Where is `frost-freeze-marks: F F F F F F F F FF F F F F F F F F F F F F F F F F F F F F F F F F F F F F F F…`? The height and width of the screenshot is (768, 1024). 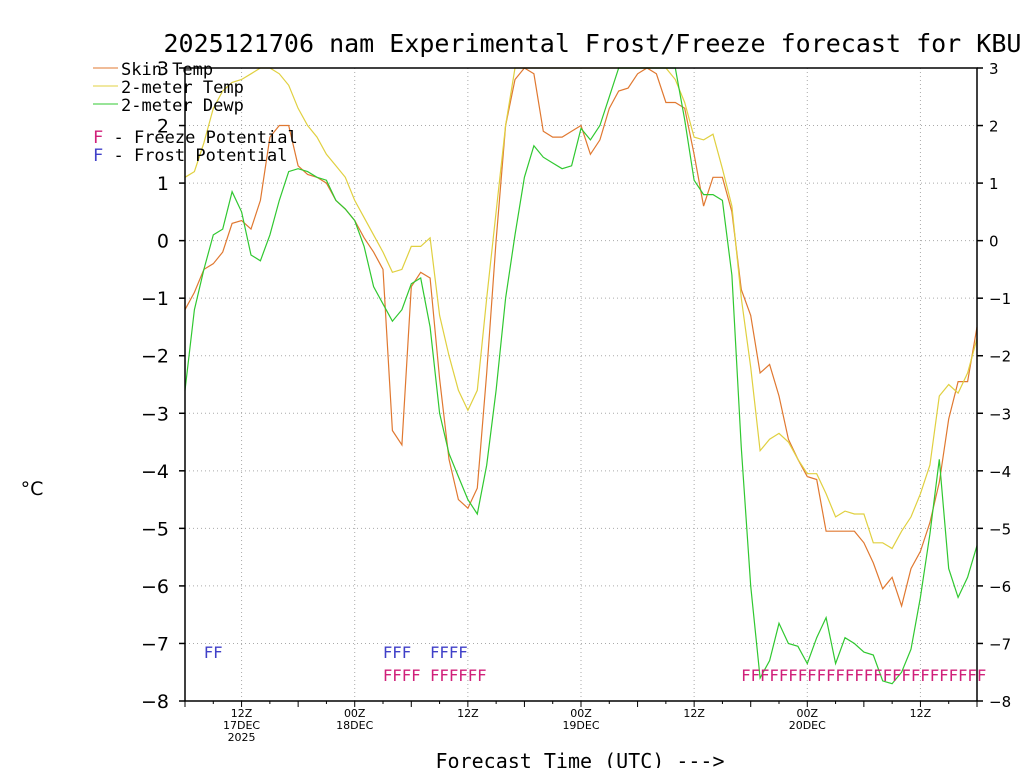
frost-freeze-marks: F F F F F F F F FF F F F F F F F F F F F F F F F F F F F F F F F F F F F F F F… is located at coordinates (595, 664).